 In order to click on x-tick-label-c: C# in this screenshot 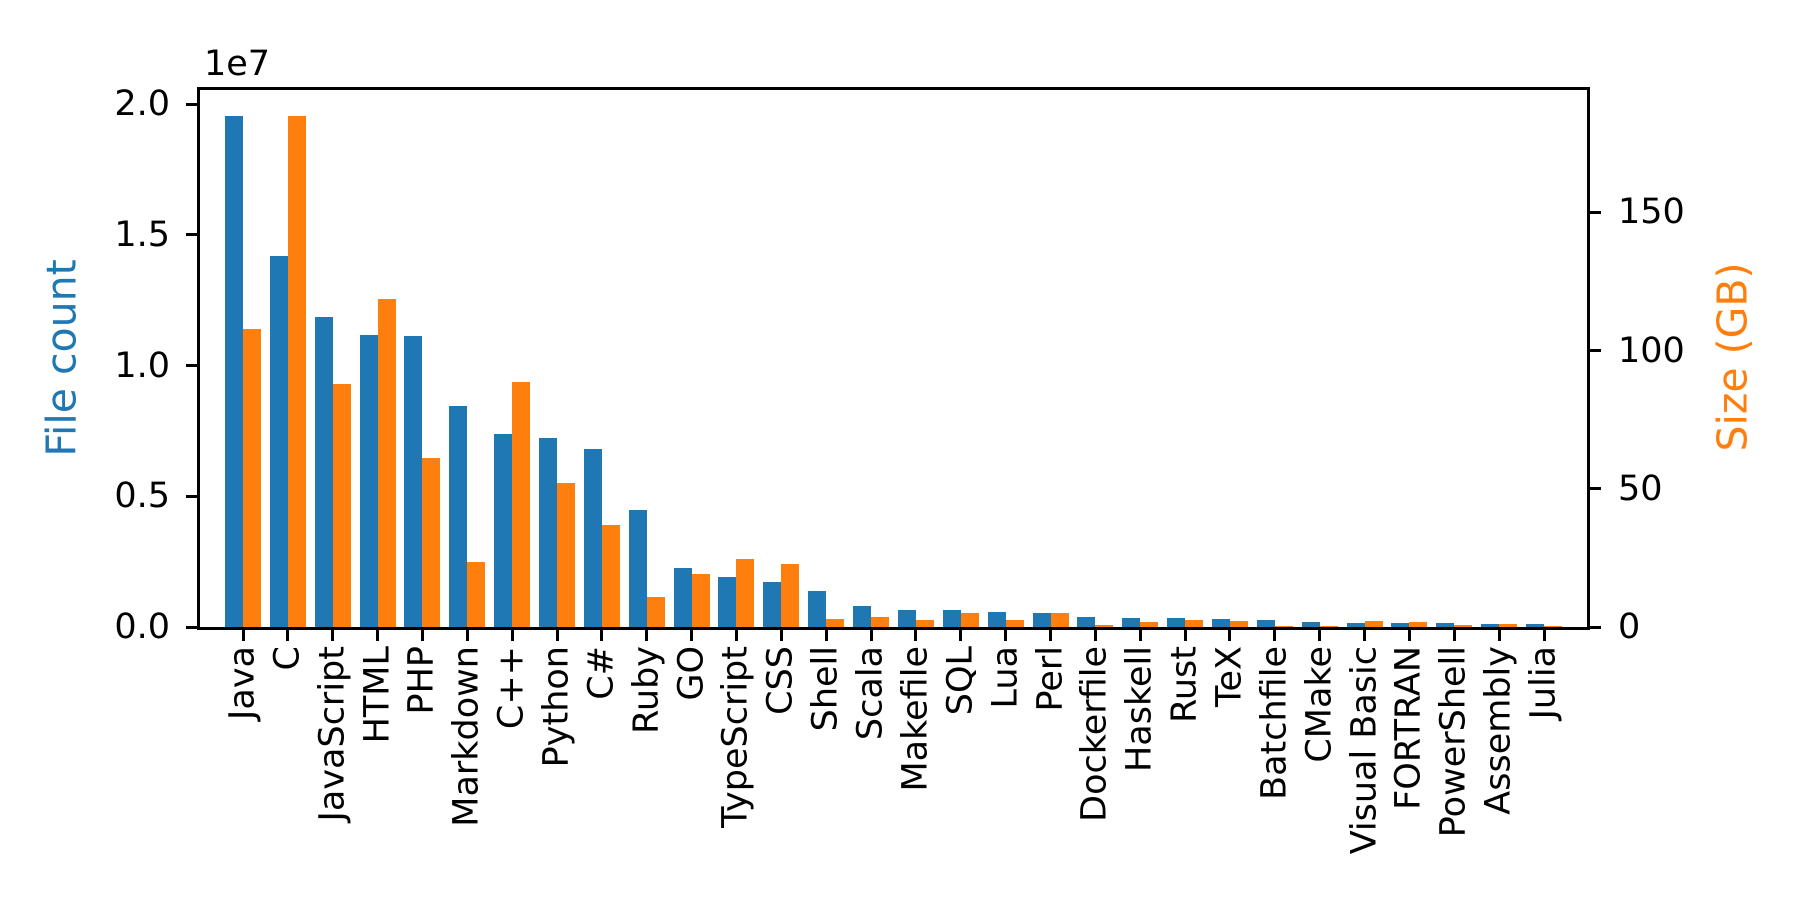, I will do `click(601, 673)`.